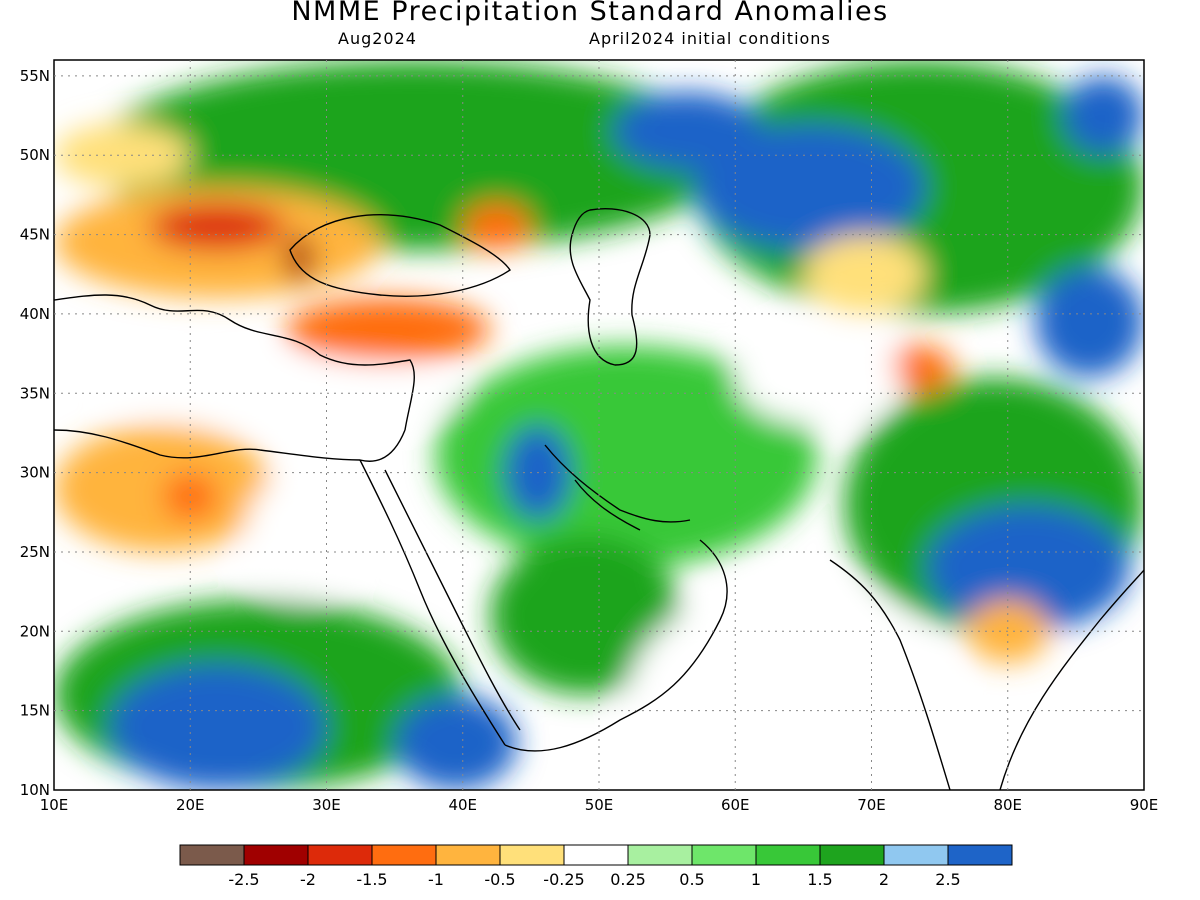 Image resolution: width=1200 pixels, height=900 pixels. Describe the element at coordinates (710, 38) in the screenshot. I see `initial-conditions-label: April2024 initial conditions` at that location.